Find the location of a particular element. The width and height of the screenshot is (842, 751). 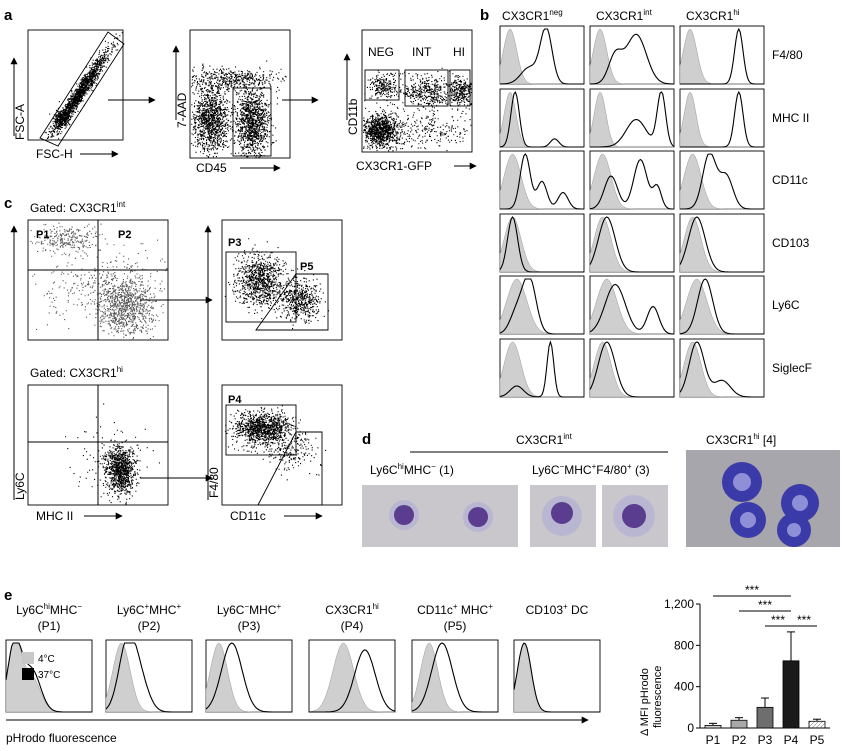

a-plot1-gate is located at coordinates (82, 89).